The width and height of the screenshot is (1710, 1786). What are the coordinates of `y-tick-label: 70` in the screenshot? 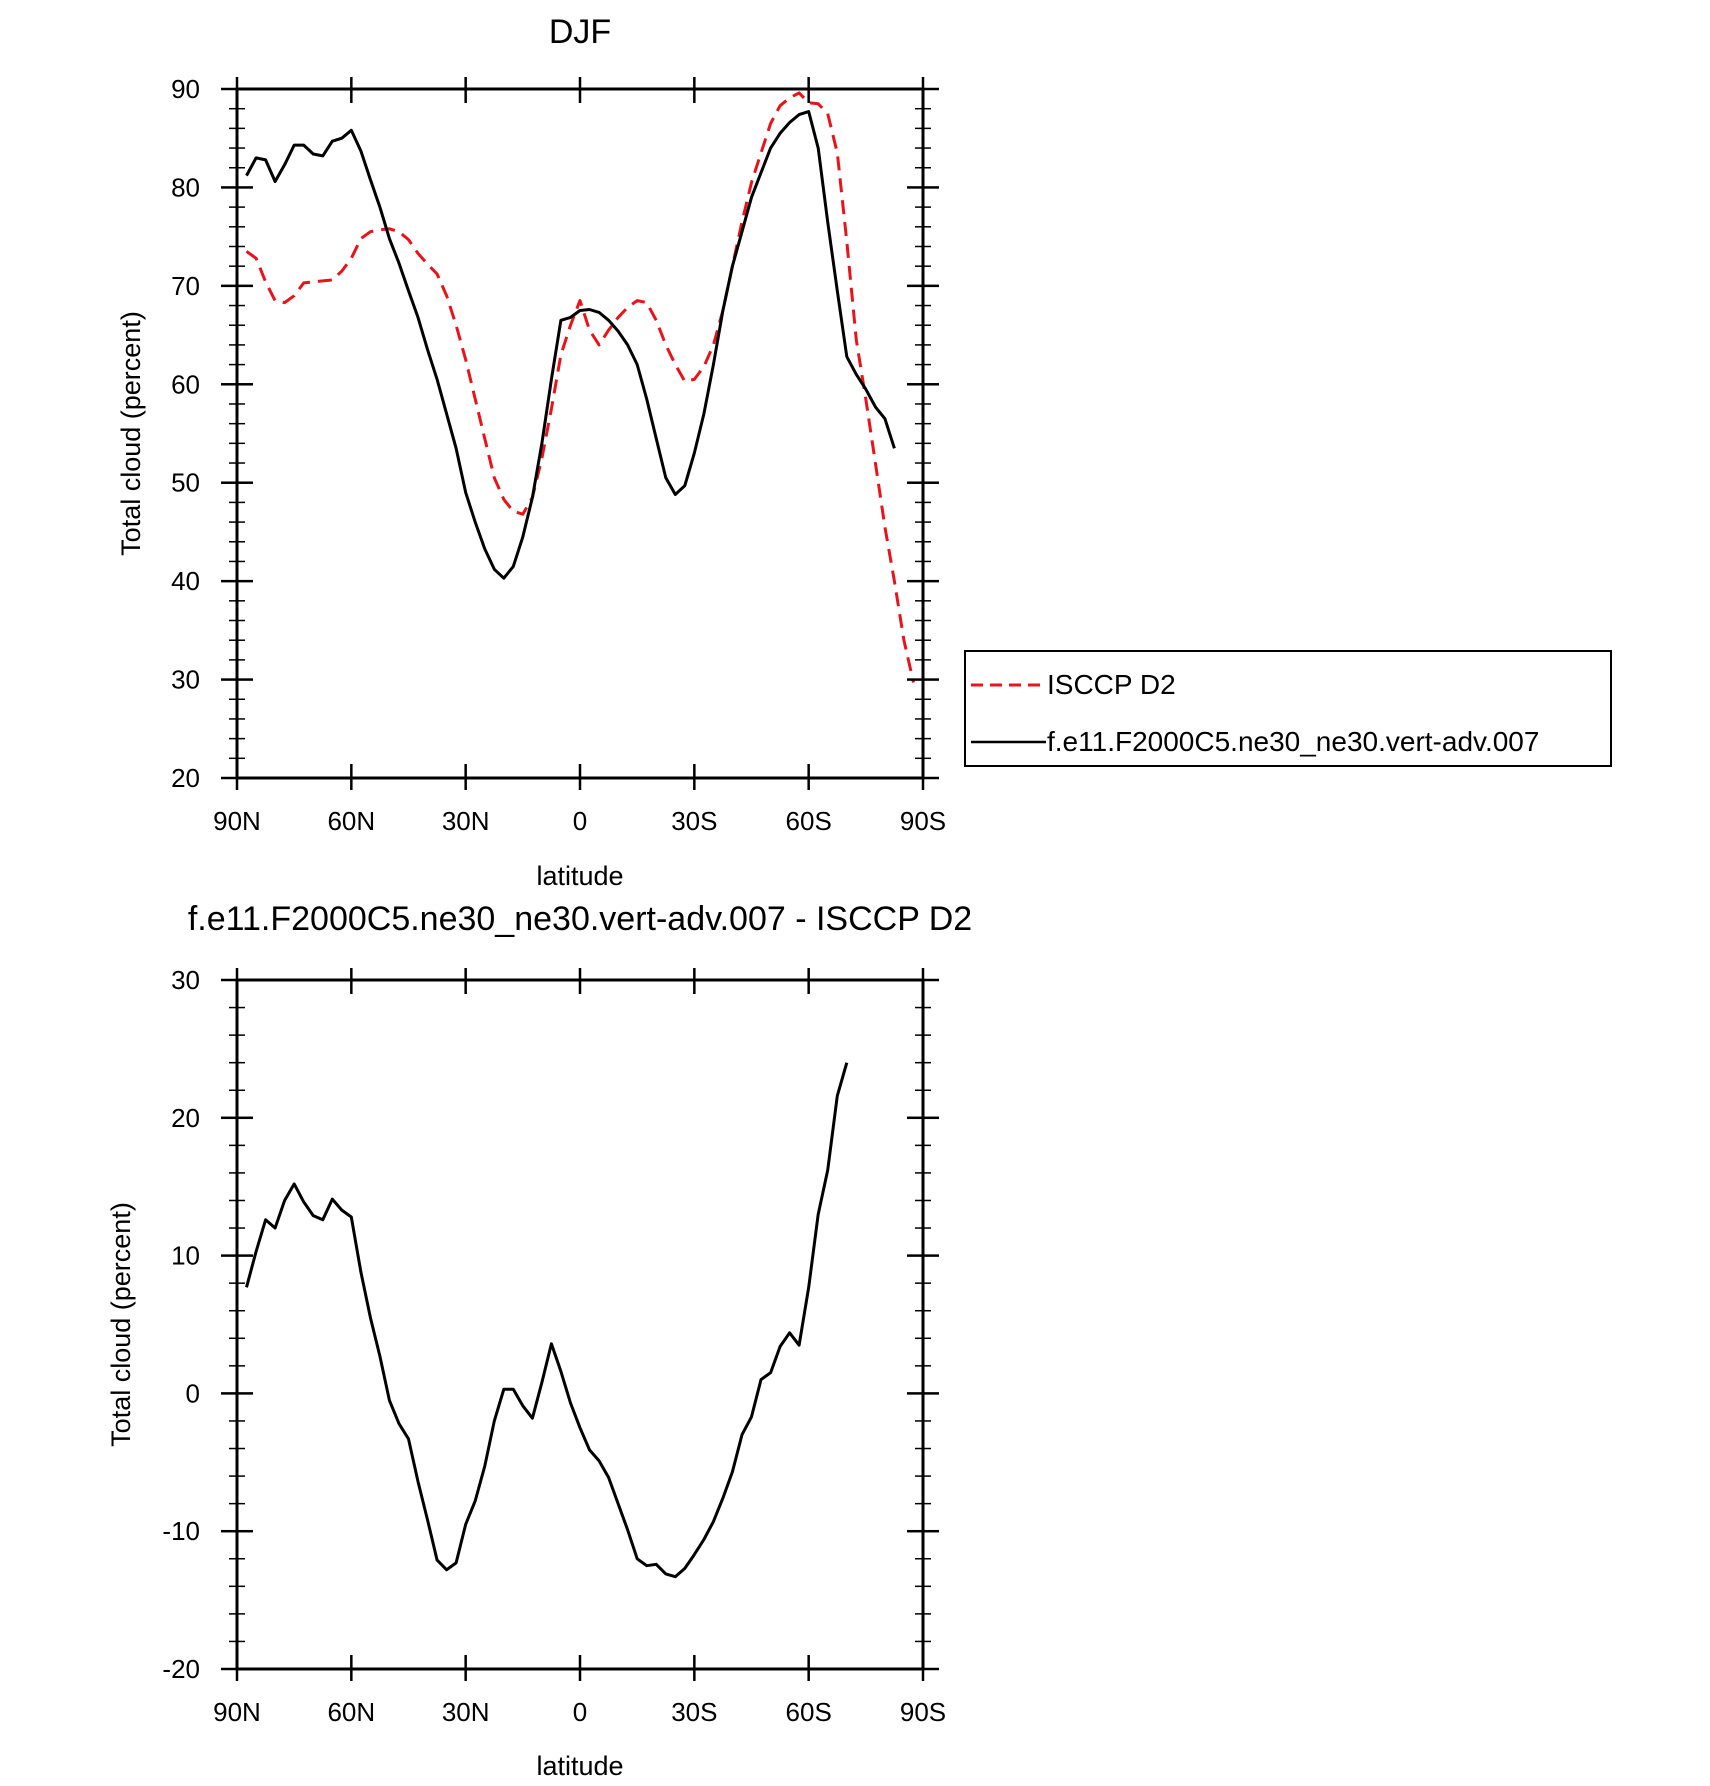 It's located at (185, 286).